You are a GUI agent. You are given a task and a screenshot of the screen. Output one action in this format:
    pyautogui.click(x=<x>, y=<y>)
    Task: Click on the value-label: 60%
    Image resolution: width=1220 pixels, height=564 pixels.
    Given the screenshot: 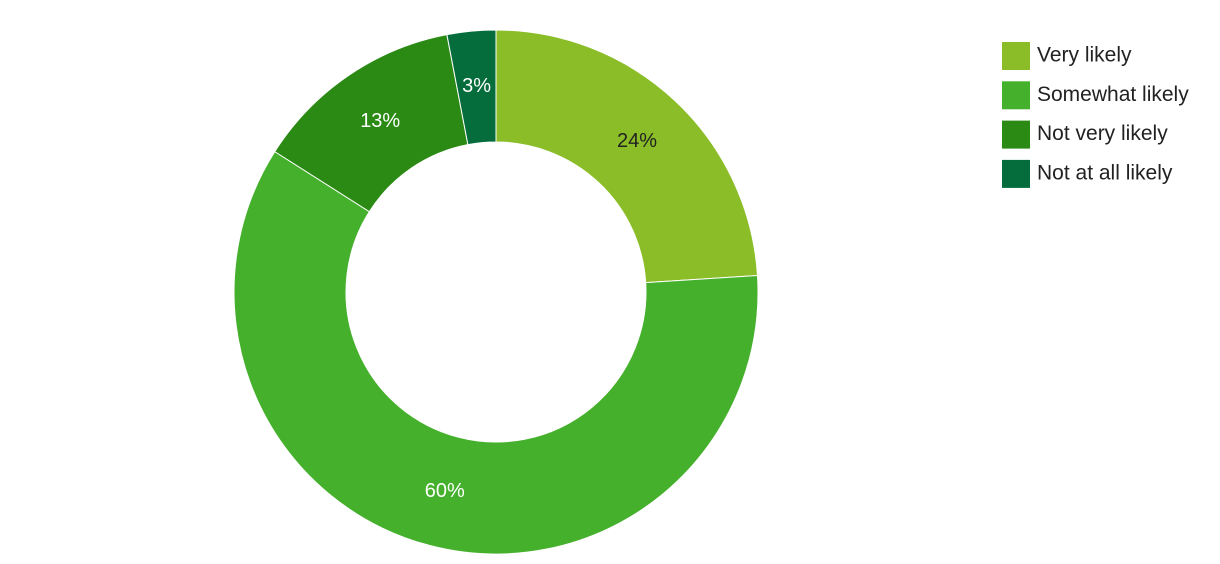 What is the action you would take?
    pyautogui.click(x=445, y=491)
    